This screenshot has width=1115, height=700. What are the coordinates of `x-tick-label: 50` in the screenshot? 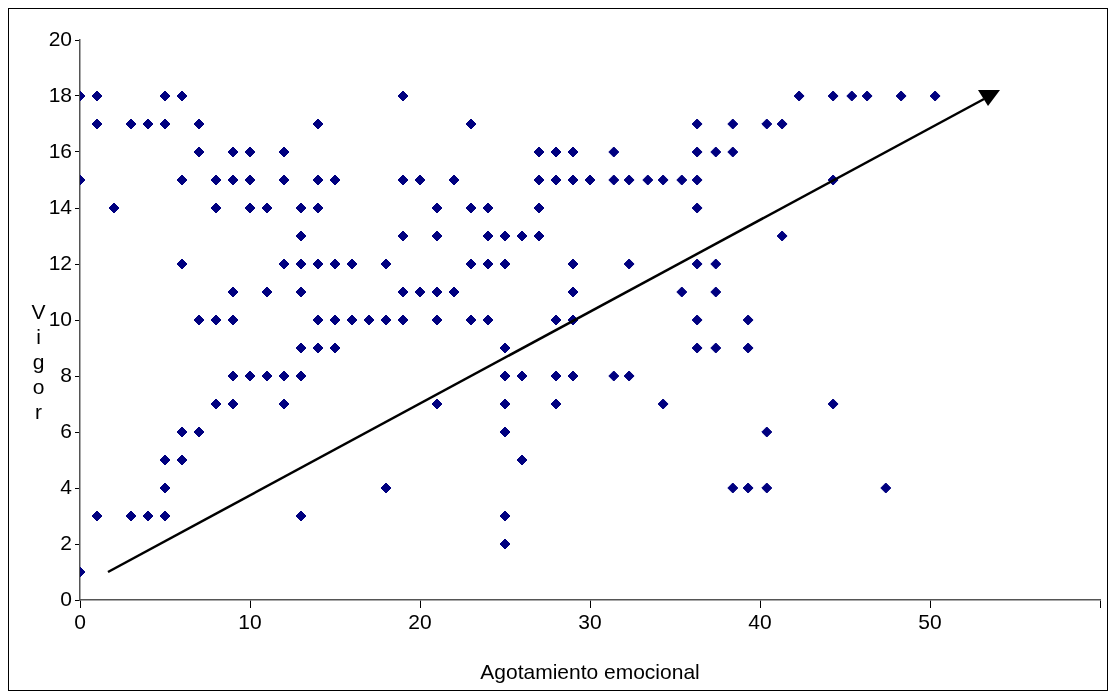 It's located at (930, 622).